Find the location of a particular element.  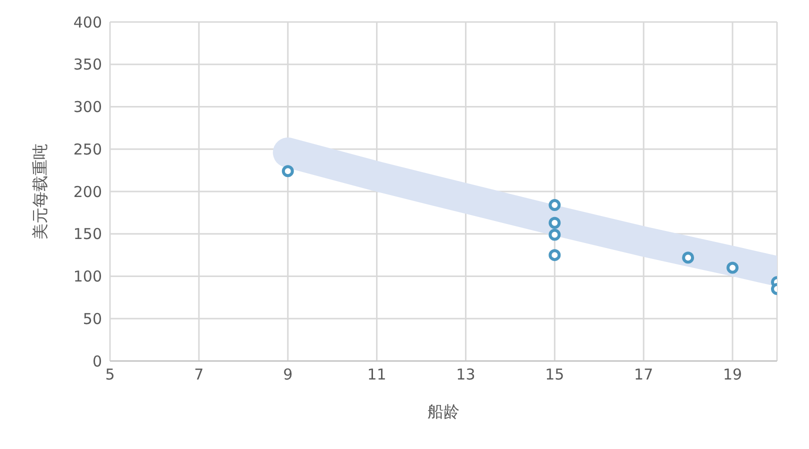

y-tick-label: 250 is located at coordinates (87, 149).